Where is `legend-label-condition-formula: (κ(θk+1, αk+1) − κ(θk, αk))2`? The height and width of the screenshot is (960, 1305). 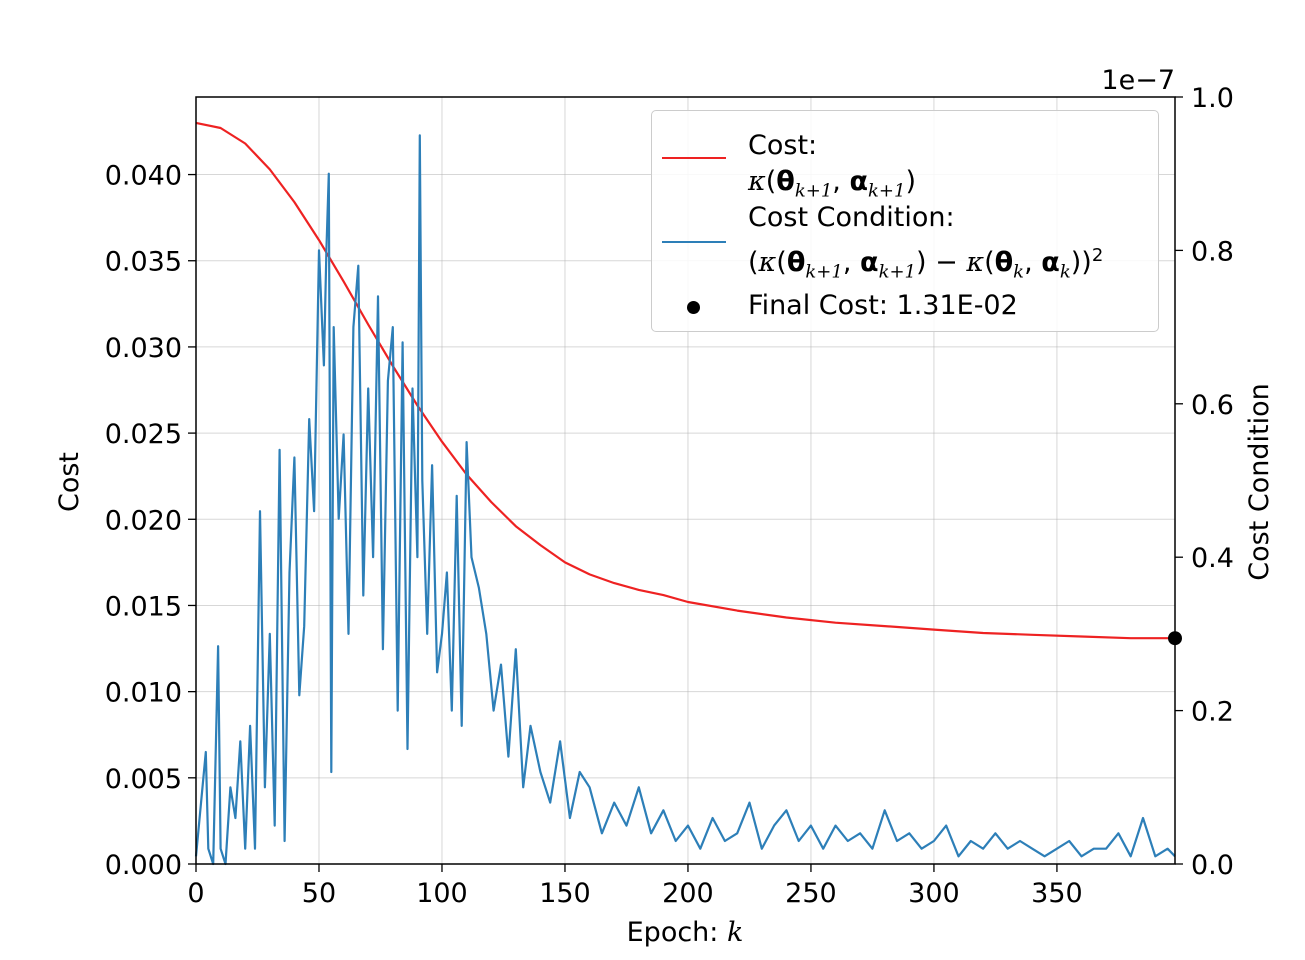
legend-label-condition-formula: (κ(θk+1, αk+1) − κ(θk, αk))2 is located at coordinates (926, 264).